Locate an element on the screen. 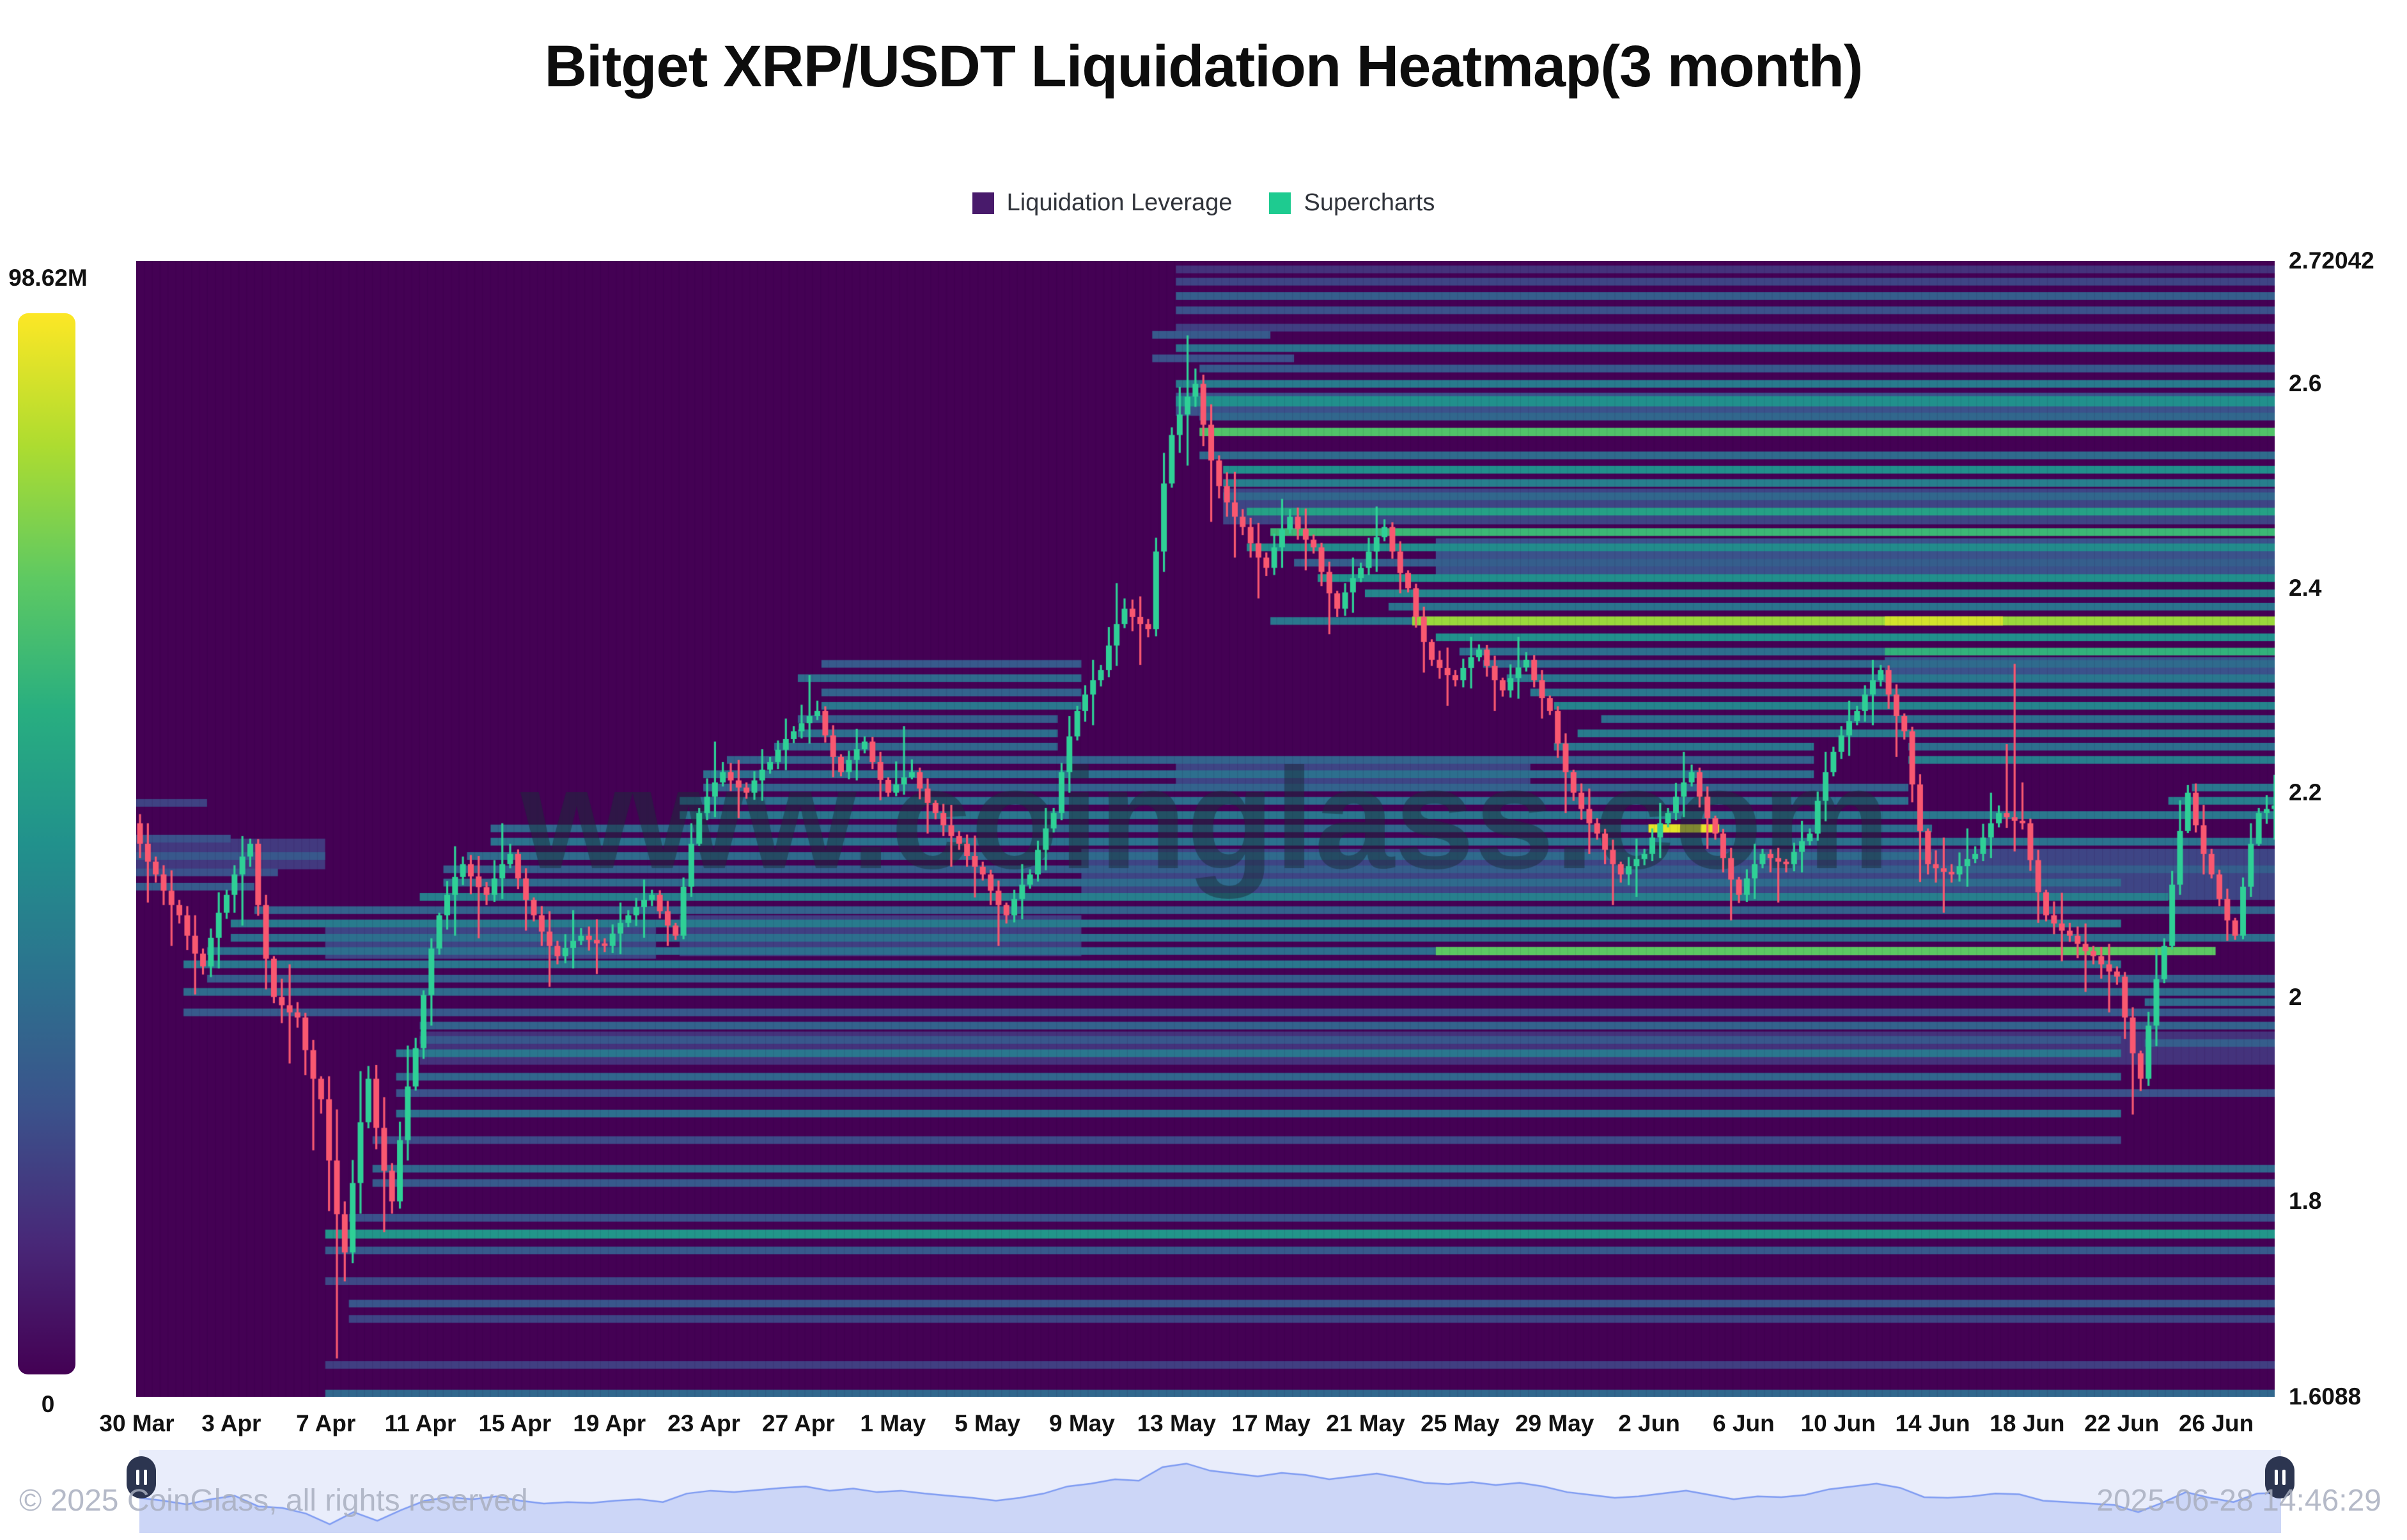 Image resolution: width=2407 pixels, height=1540 pixels. colorbar-max-label: 98.62M is located at coordinates (48, 278).